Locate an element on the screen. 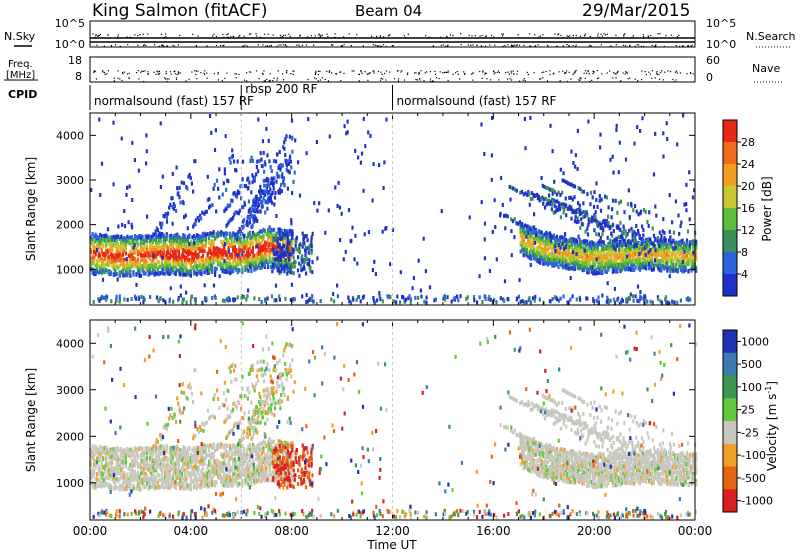 The width and height of the screenshot is (800, 554). nsky-panel is located at coordinates (392, 34).